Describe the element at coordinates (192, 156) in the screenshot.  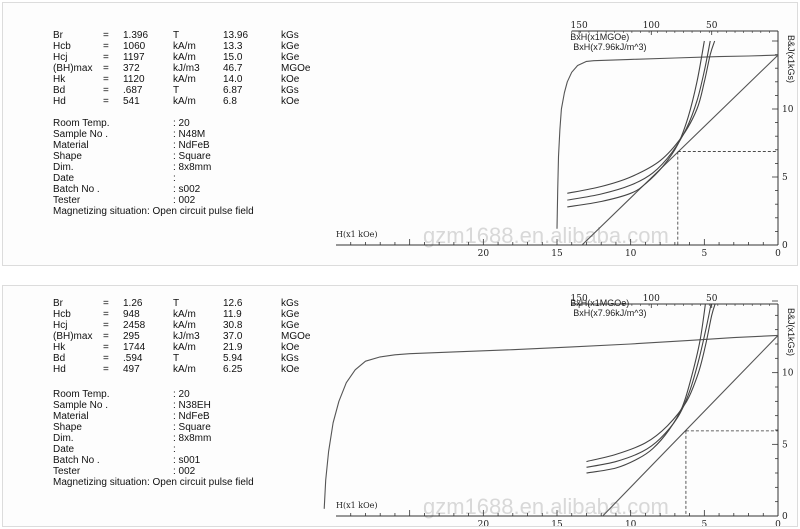
I see `info-value: : Square` at that location.